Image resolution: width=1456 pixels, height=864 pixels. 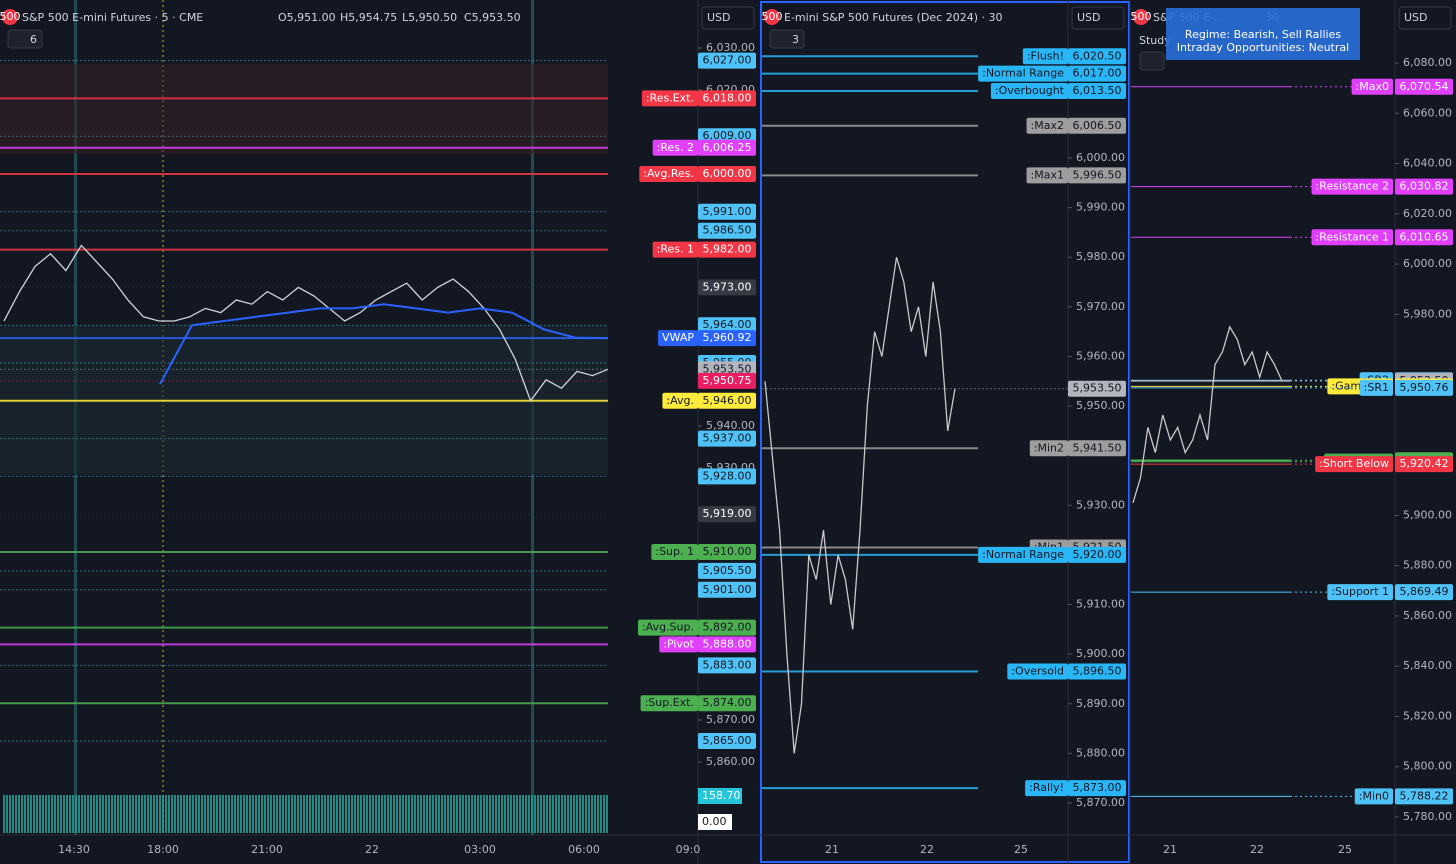 I want to click on y-tick-label: 5,820.00, so click(x=1427, y=715).